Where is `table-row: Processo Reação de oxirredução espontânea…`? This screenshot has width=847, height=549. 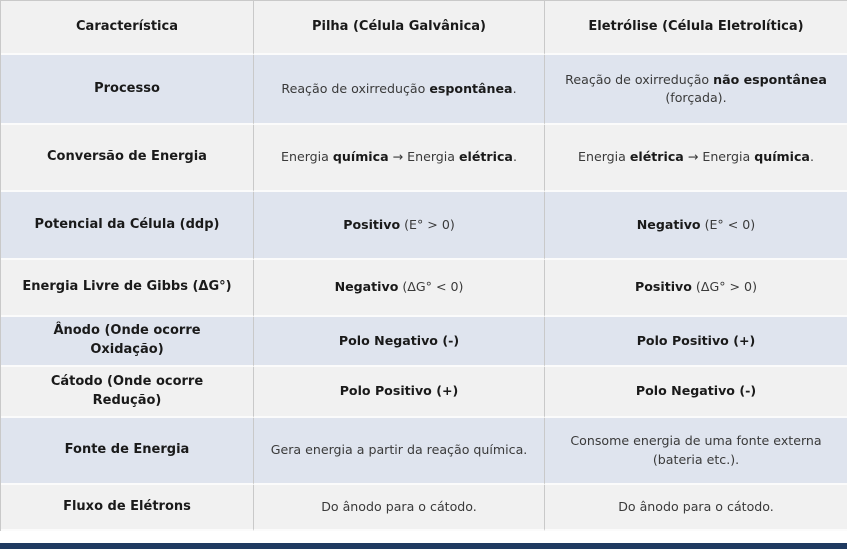
table-row: Processo Reação de oxirredução espontânea… is located at coordinates (424, 90).